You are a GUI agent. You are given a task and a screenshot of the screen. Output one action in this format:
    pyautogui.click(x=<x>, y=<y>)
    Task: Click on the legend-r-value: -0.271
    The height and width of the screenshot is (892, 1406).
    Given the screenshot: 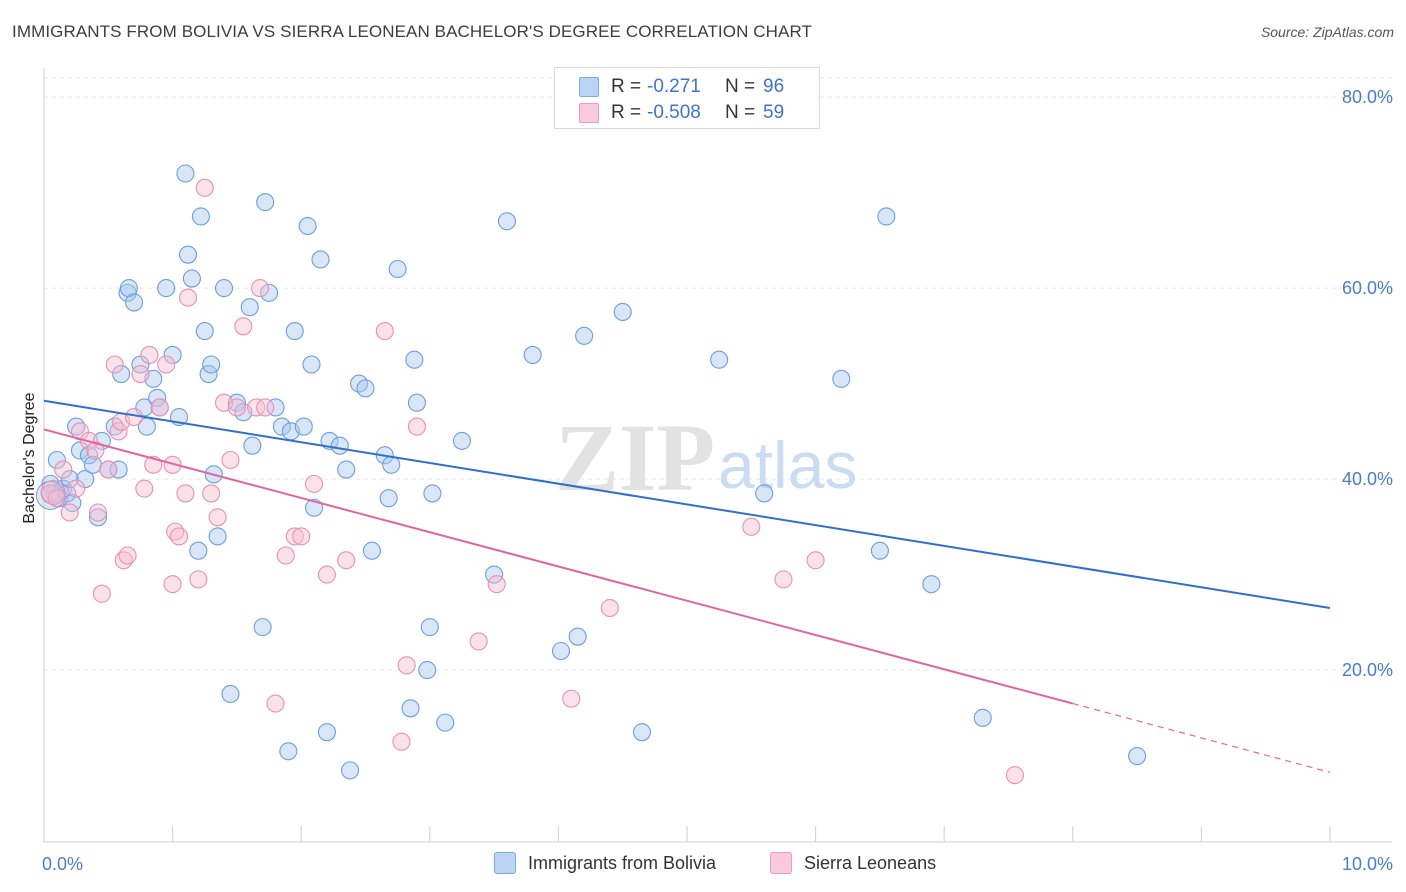 What is the action you would take?
    pyautogui.click(x=674, y=86)
    